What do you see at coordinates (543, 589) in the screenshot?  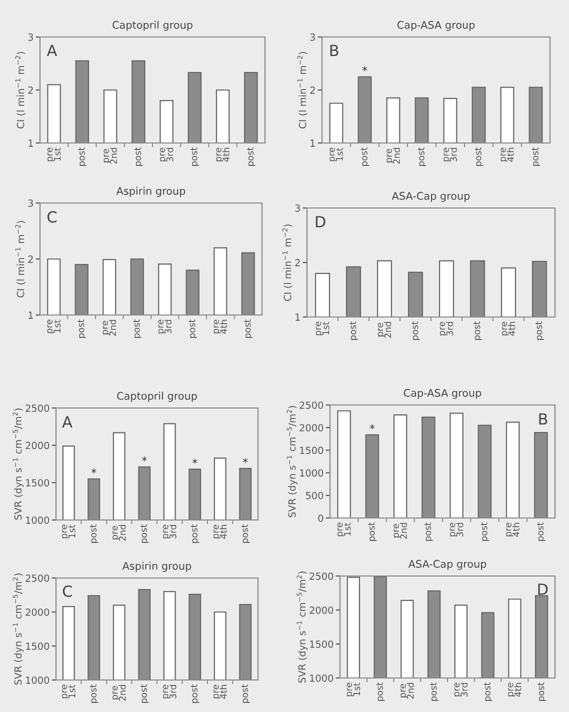 I see `annotation: D` at bounding box center [543, 589].